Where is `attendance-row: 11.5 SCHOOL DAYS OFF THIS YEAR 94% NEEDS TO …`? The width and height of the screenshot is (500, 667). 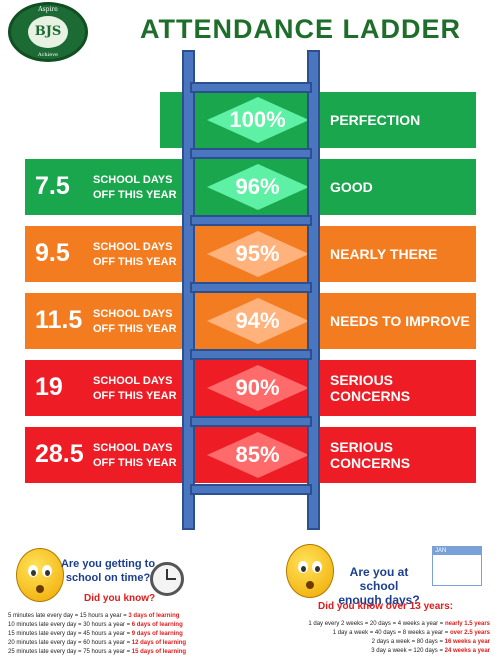
attendance-row: 11.5 SCHOOL DAYS OFF THIS YEAR 94% NEEDS TO … is located at coordinates (250, 321).